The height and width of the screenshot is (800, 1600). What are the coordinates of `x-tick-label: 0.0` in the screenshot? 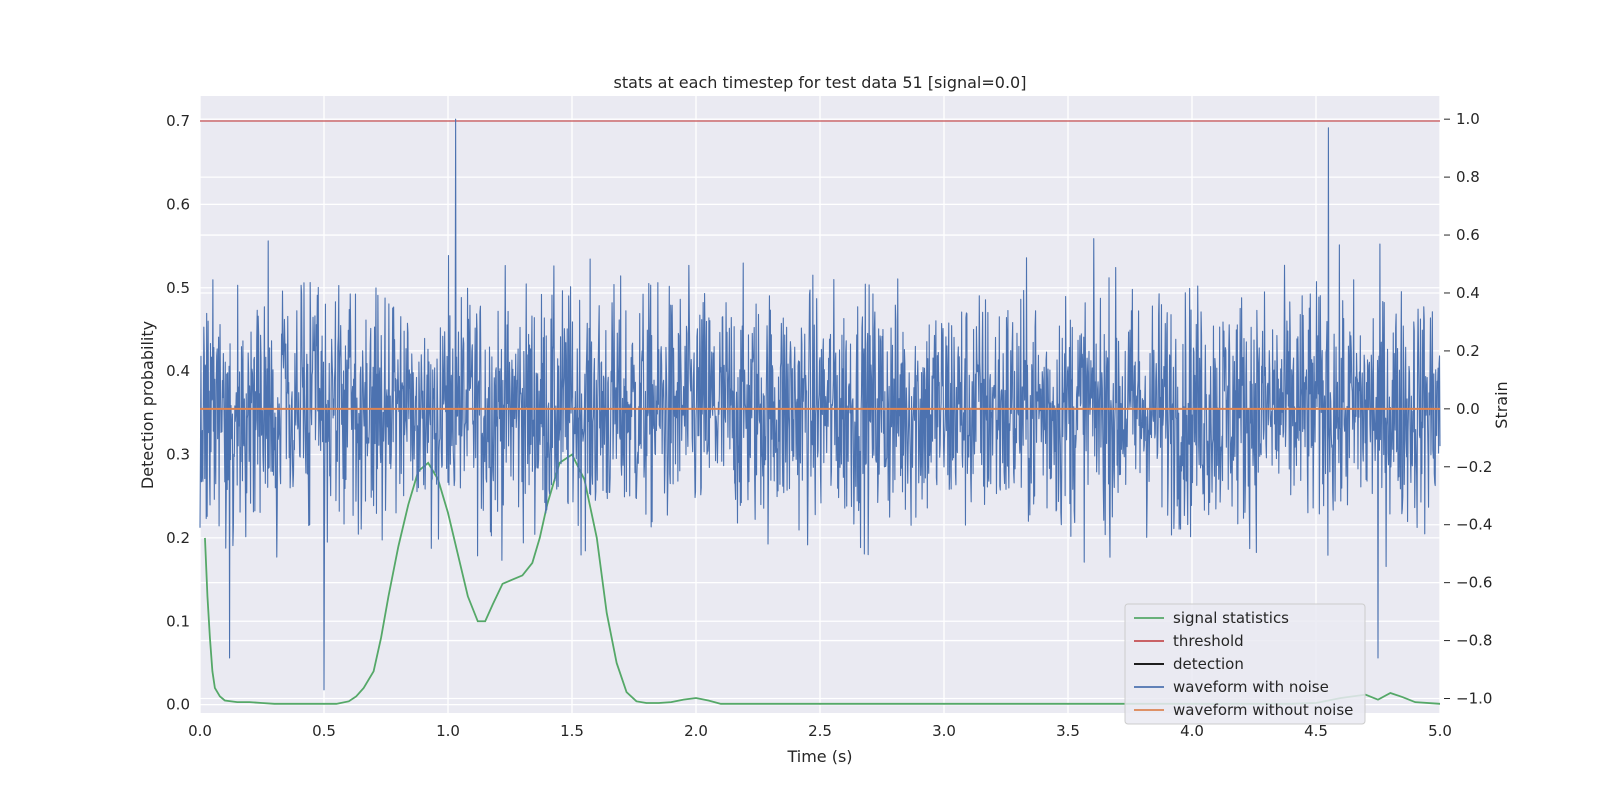 It's located at (200, 731).